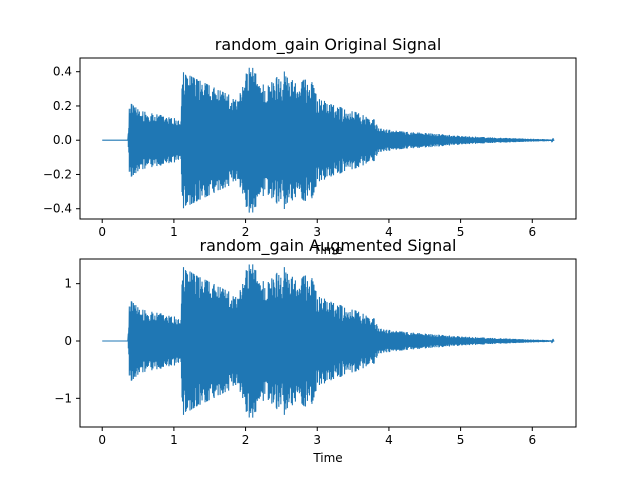 The height and width of the screenshot is (480, 640). I want to click on chart1-x-tick-label: 6, so click(532, 232).